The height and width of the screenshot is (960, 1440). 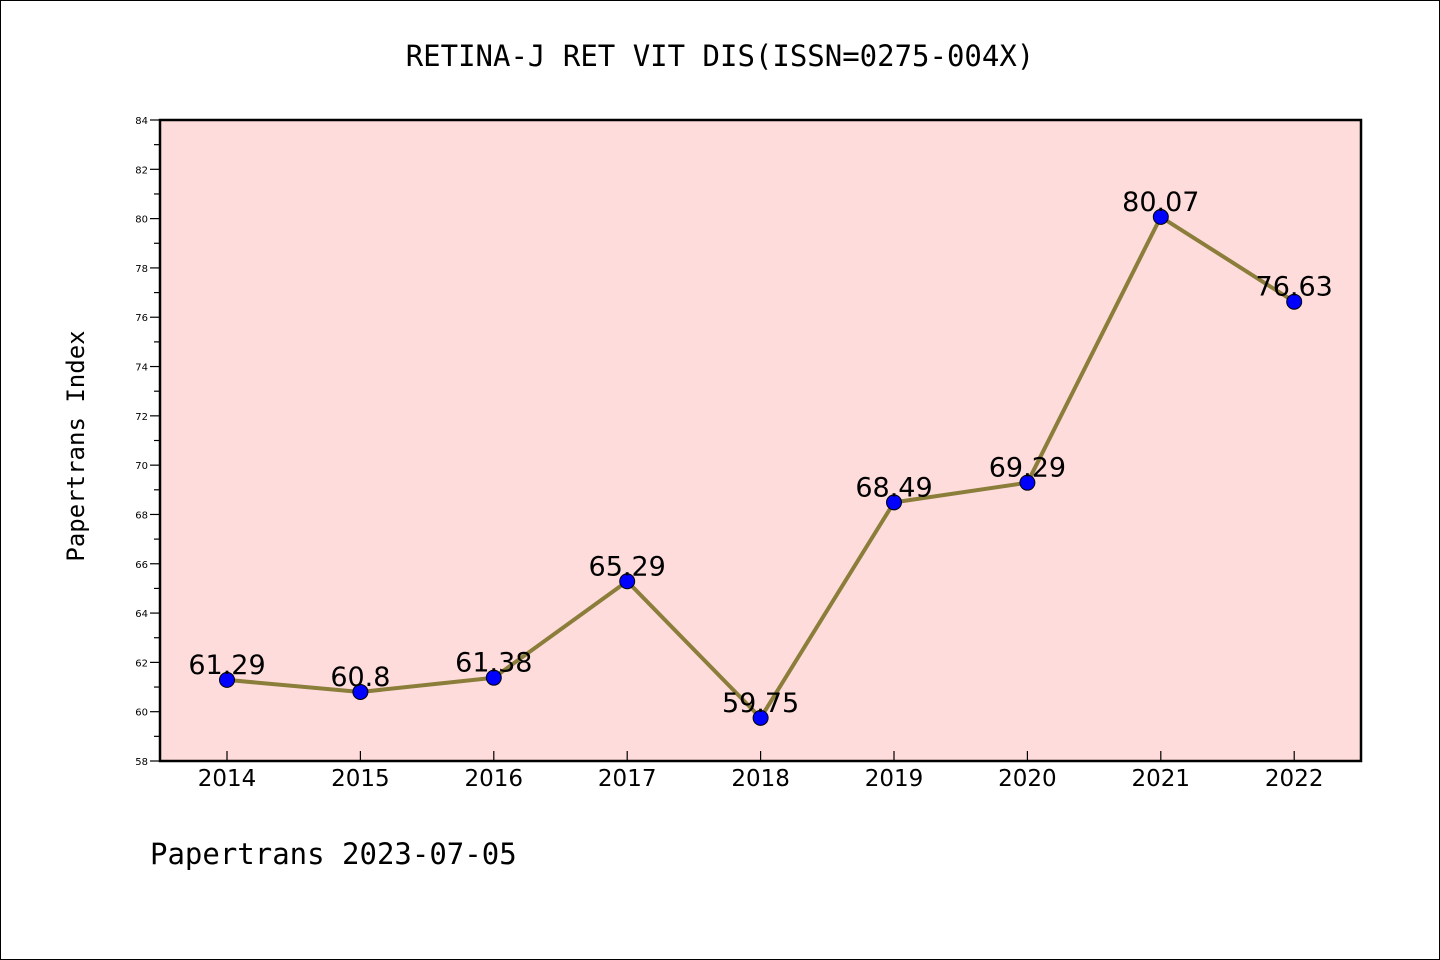 I want to click on y-axis-ticks: 58 60 62 64 66 68 70 72 74 76 78 80 82 84, so click(x=147, y=442).